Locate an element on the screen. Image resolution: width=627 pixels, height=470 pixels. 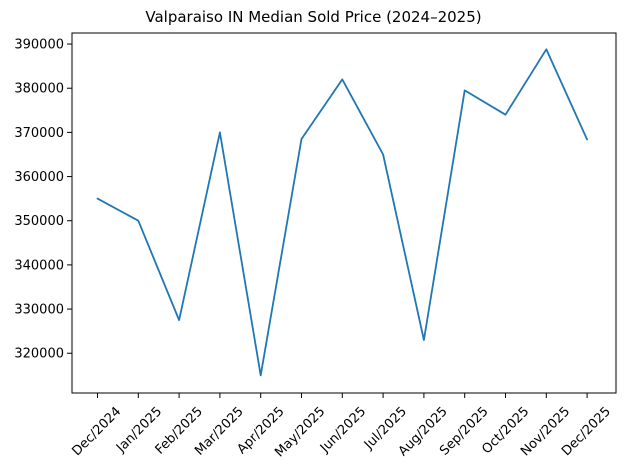
y-tick-label: 350000 is located at coordinates (39, 221).